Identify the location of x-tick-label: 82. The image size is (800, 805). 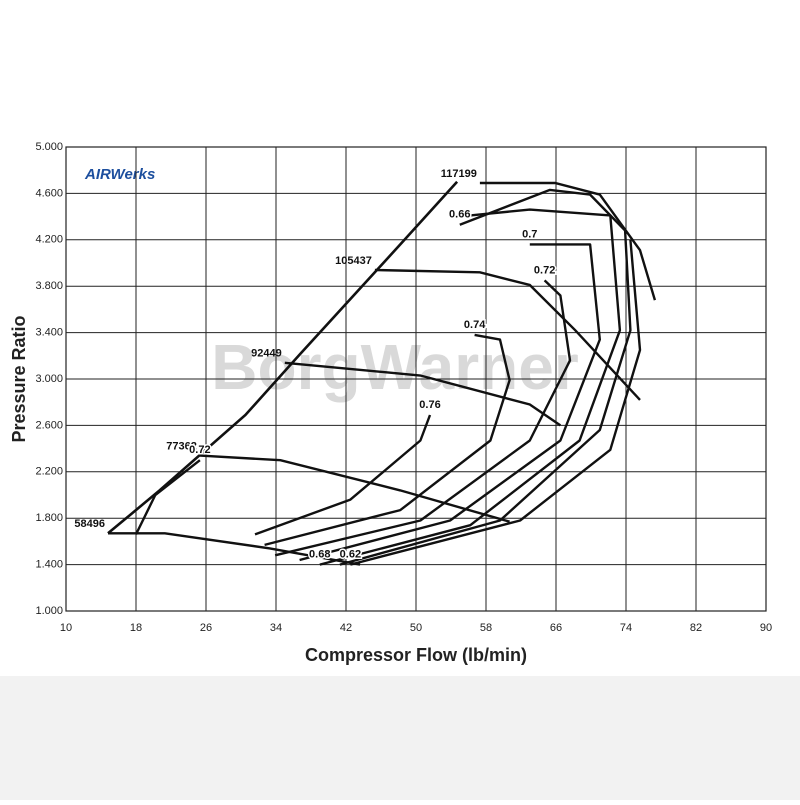
(696, 628).